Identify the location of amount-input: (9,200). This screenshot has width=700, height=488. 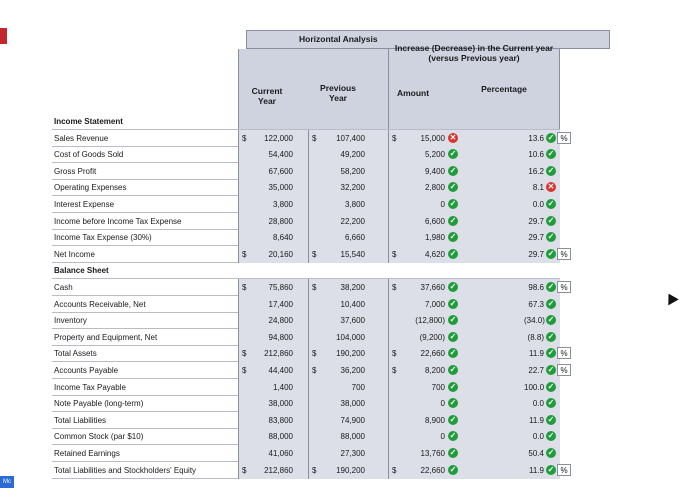
(421, 337).